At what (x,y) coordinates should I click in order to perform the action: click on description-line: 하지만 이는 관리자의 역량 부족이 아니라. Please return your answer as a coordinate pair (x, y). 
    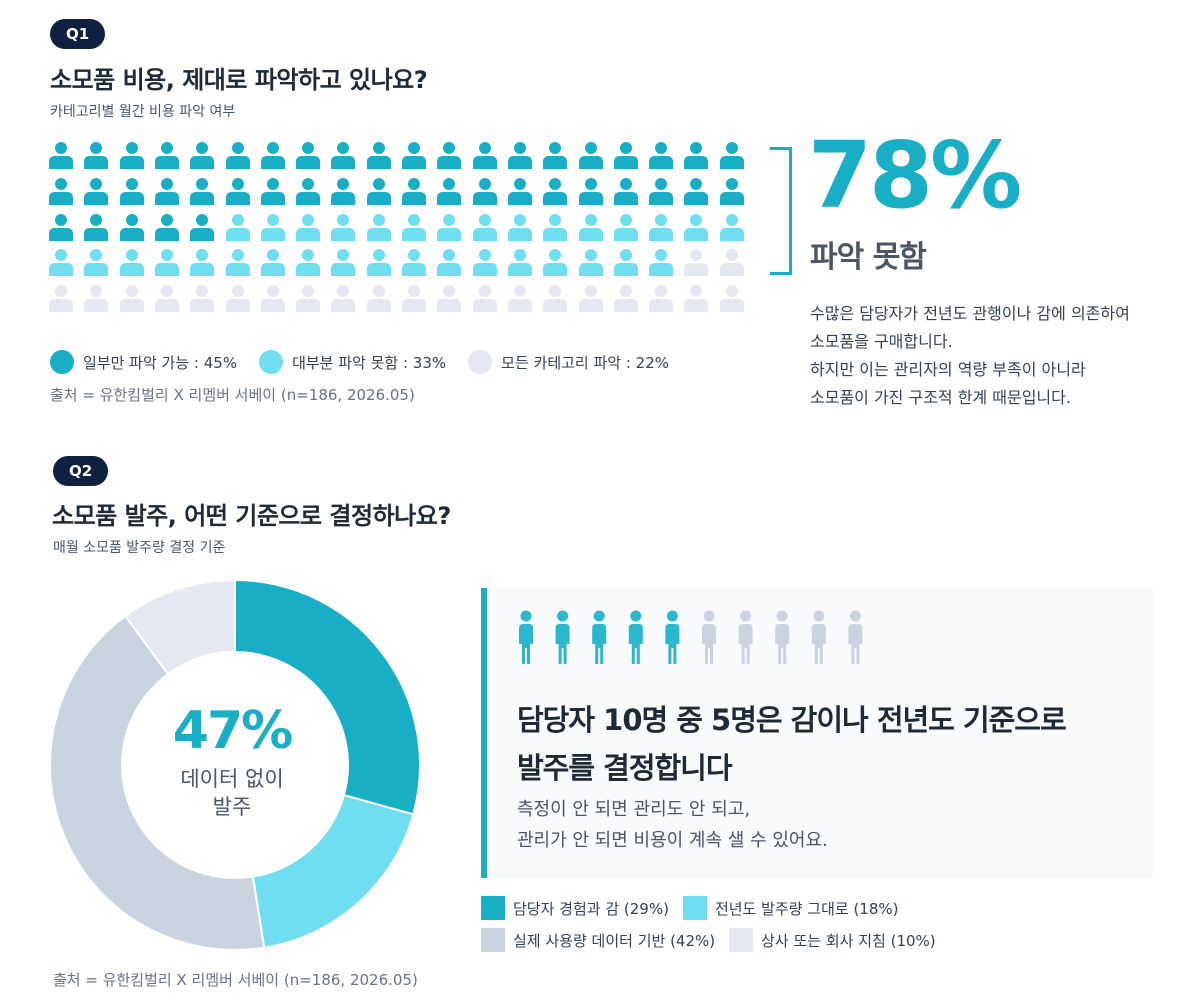
    Looking at the image, I should click on (948, 369).